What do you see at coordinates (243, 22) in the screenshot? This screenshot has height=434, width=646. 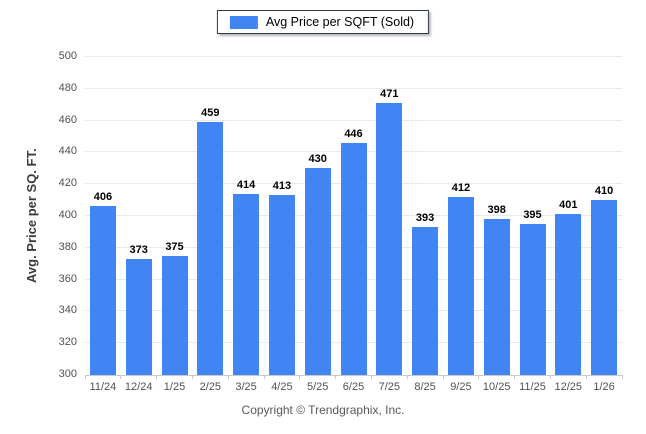 I see `legend-swatch` at bounding box center [243, 22].